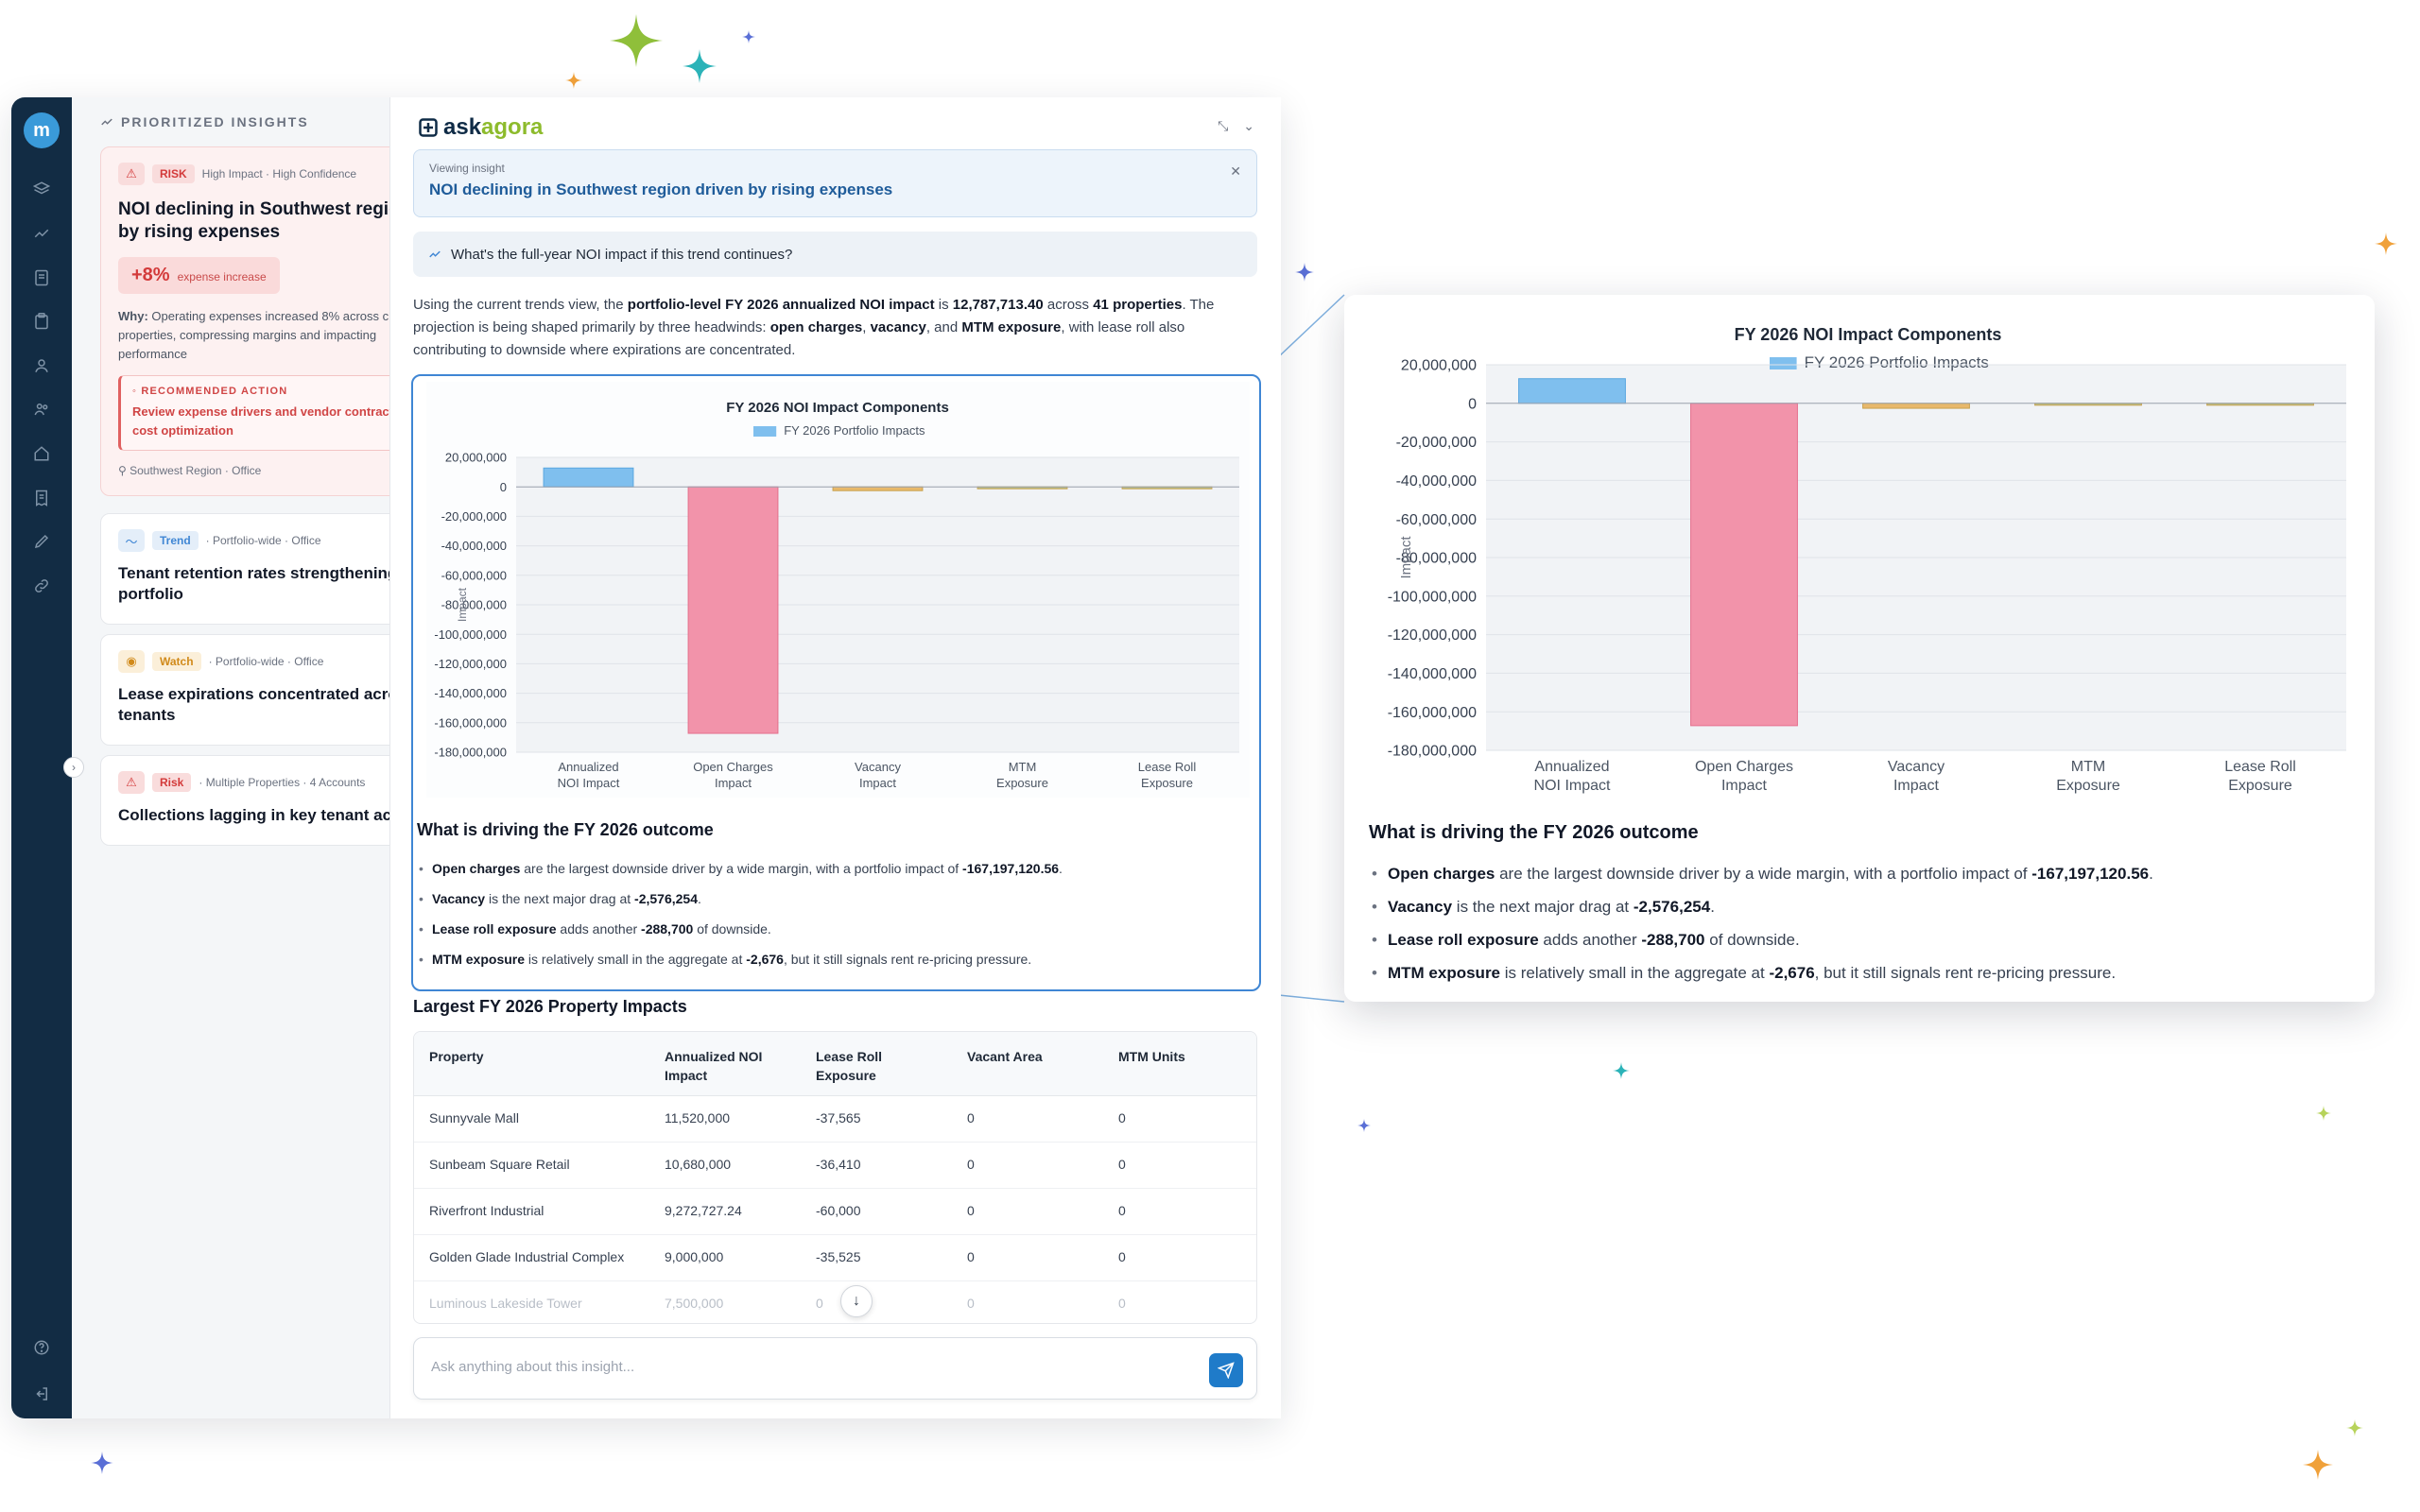  What do you see at coordinates (41, 453) in the screenshot?
I see `home-icon` at bounding box center [41, 453].